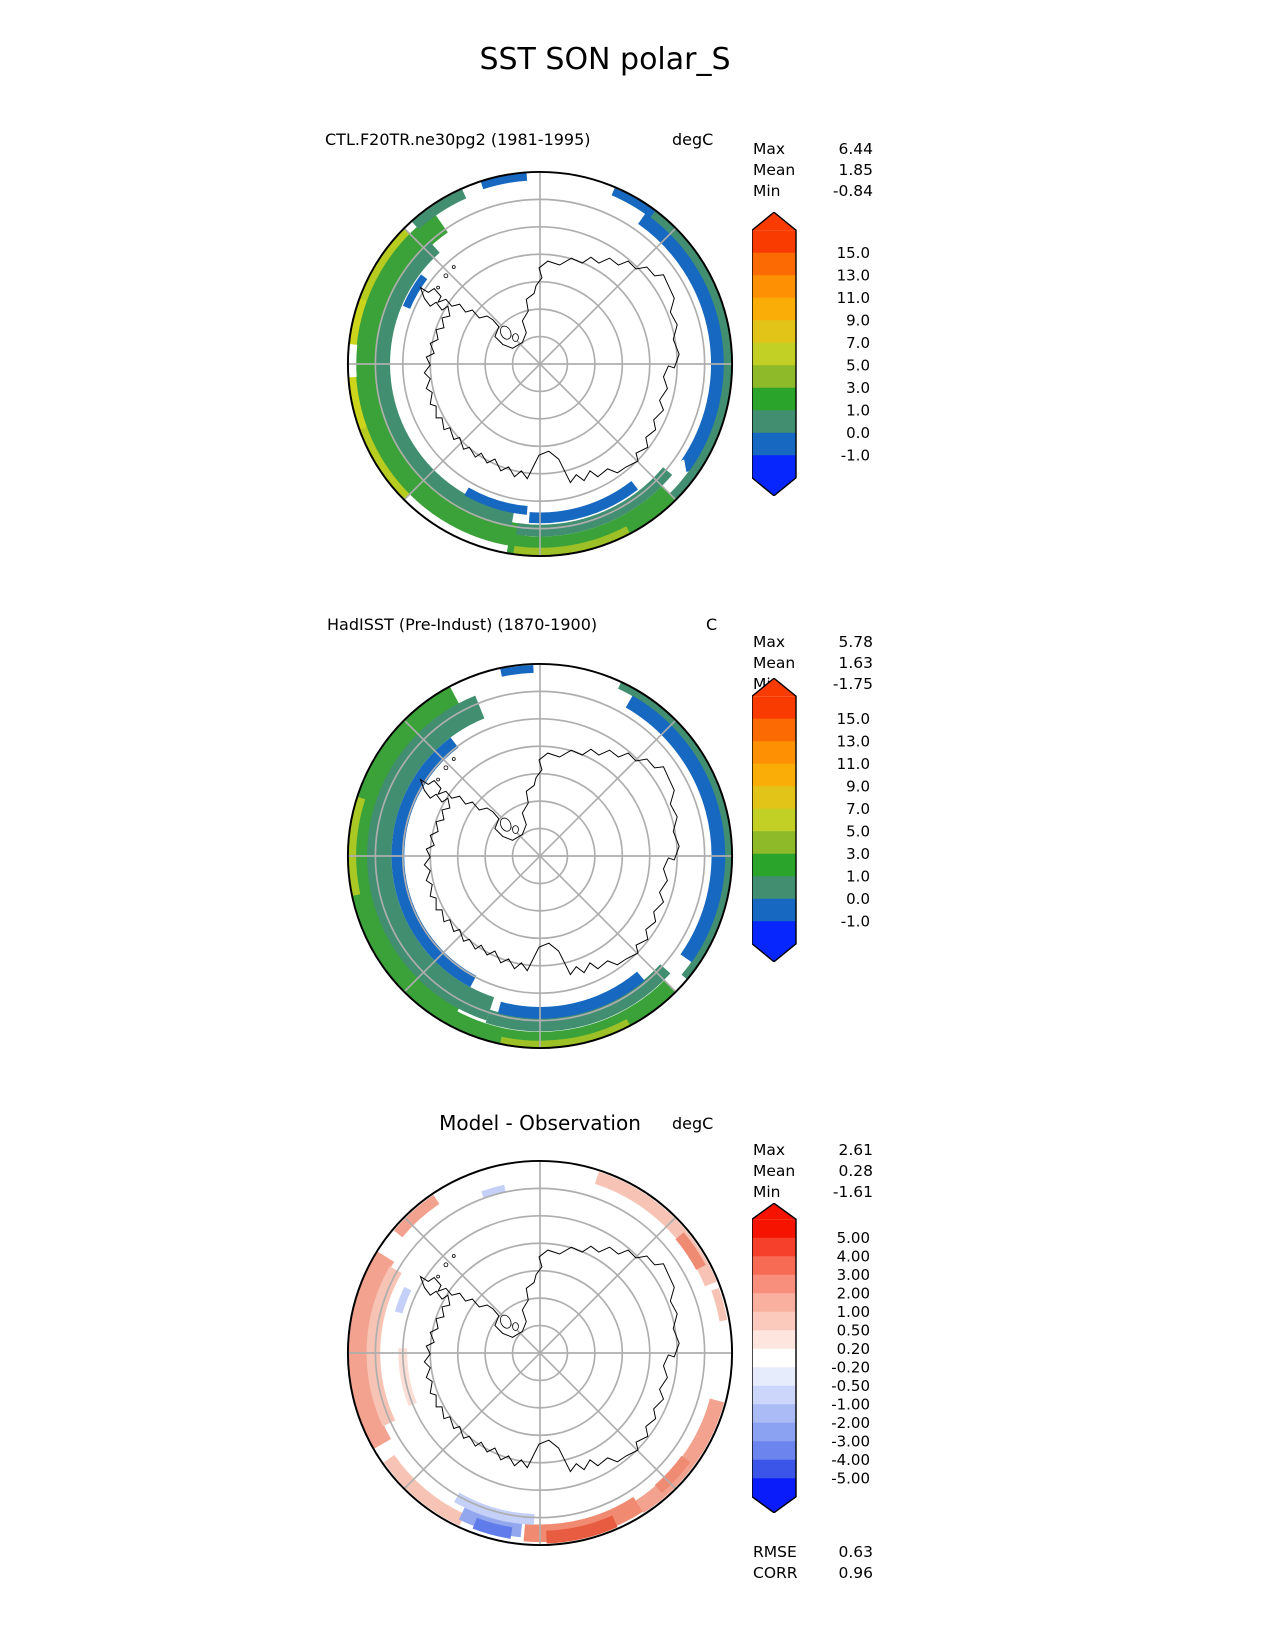 This screenshot has height=1650, width=1275. Describe the element at coordinates (852, 684) in the screenshot. I see `stat-value: -1.75` at that location.